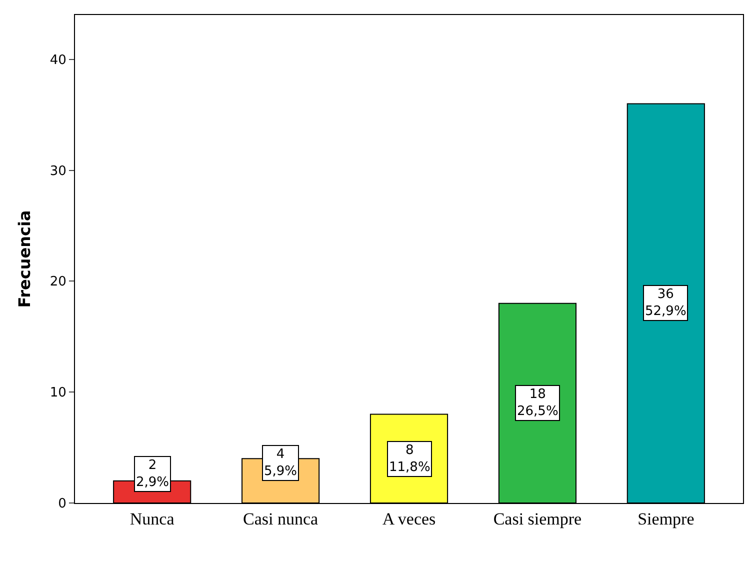 The height and width of the screenshot is (563, 753). I want to click on y-axis-title: Frecuencia, so click(24, 259).